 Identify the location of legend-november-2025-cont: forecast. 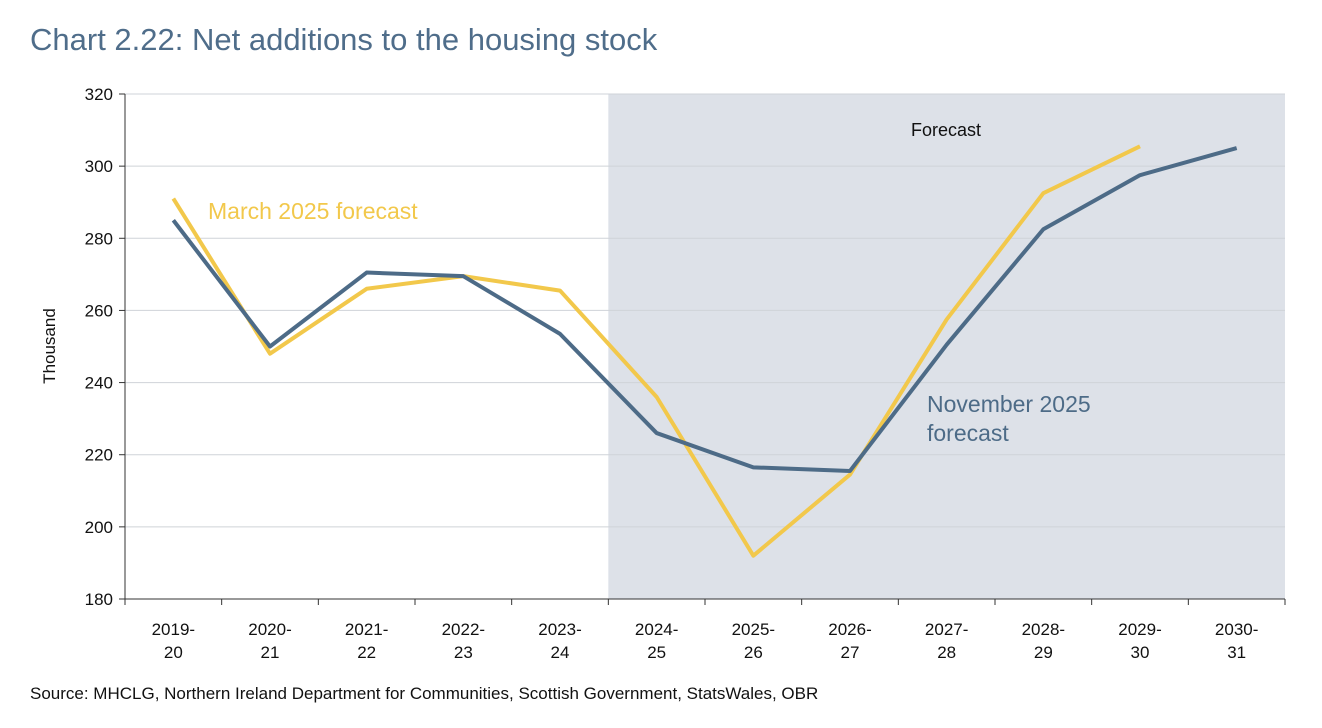
(968, 433).